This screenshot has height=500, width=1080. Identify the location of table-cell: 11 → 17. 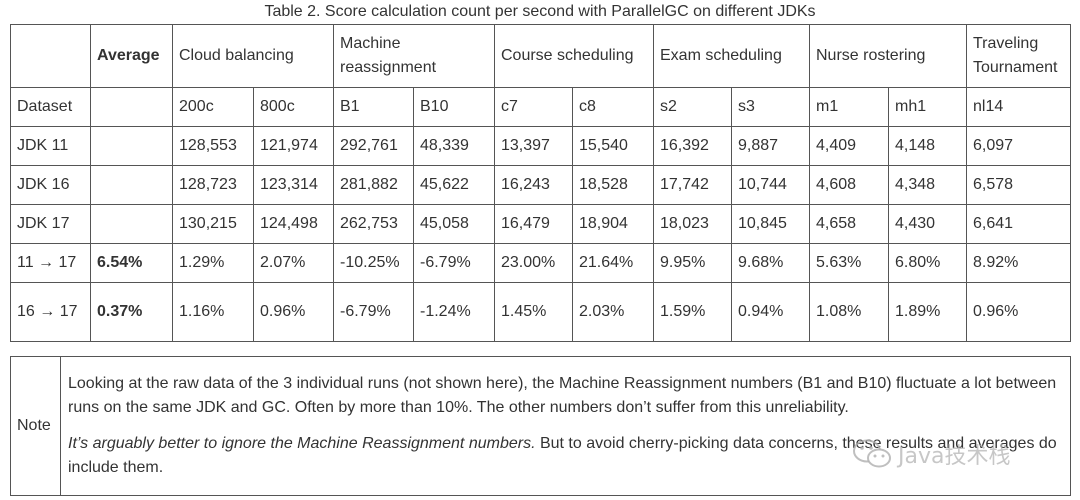
(50, 263).